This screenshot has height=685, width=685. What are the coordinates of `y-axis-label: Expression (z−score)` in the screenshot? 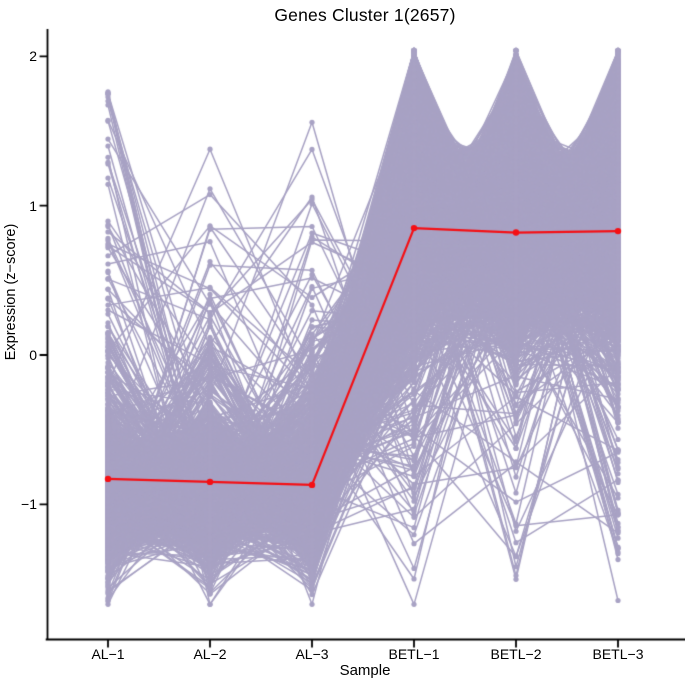 It's located at (11, 292).